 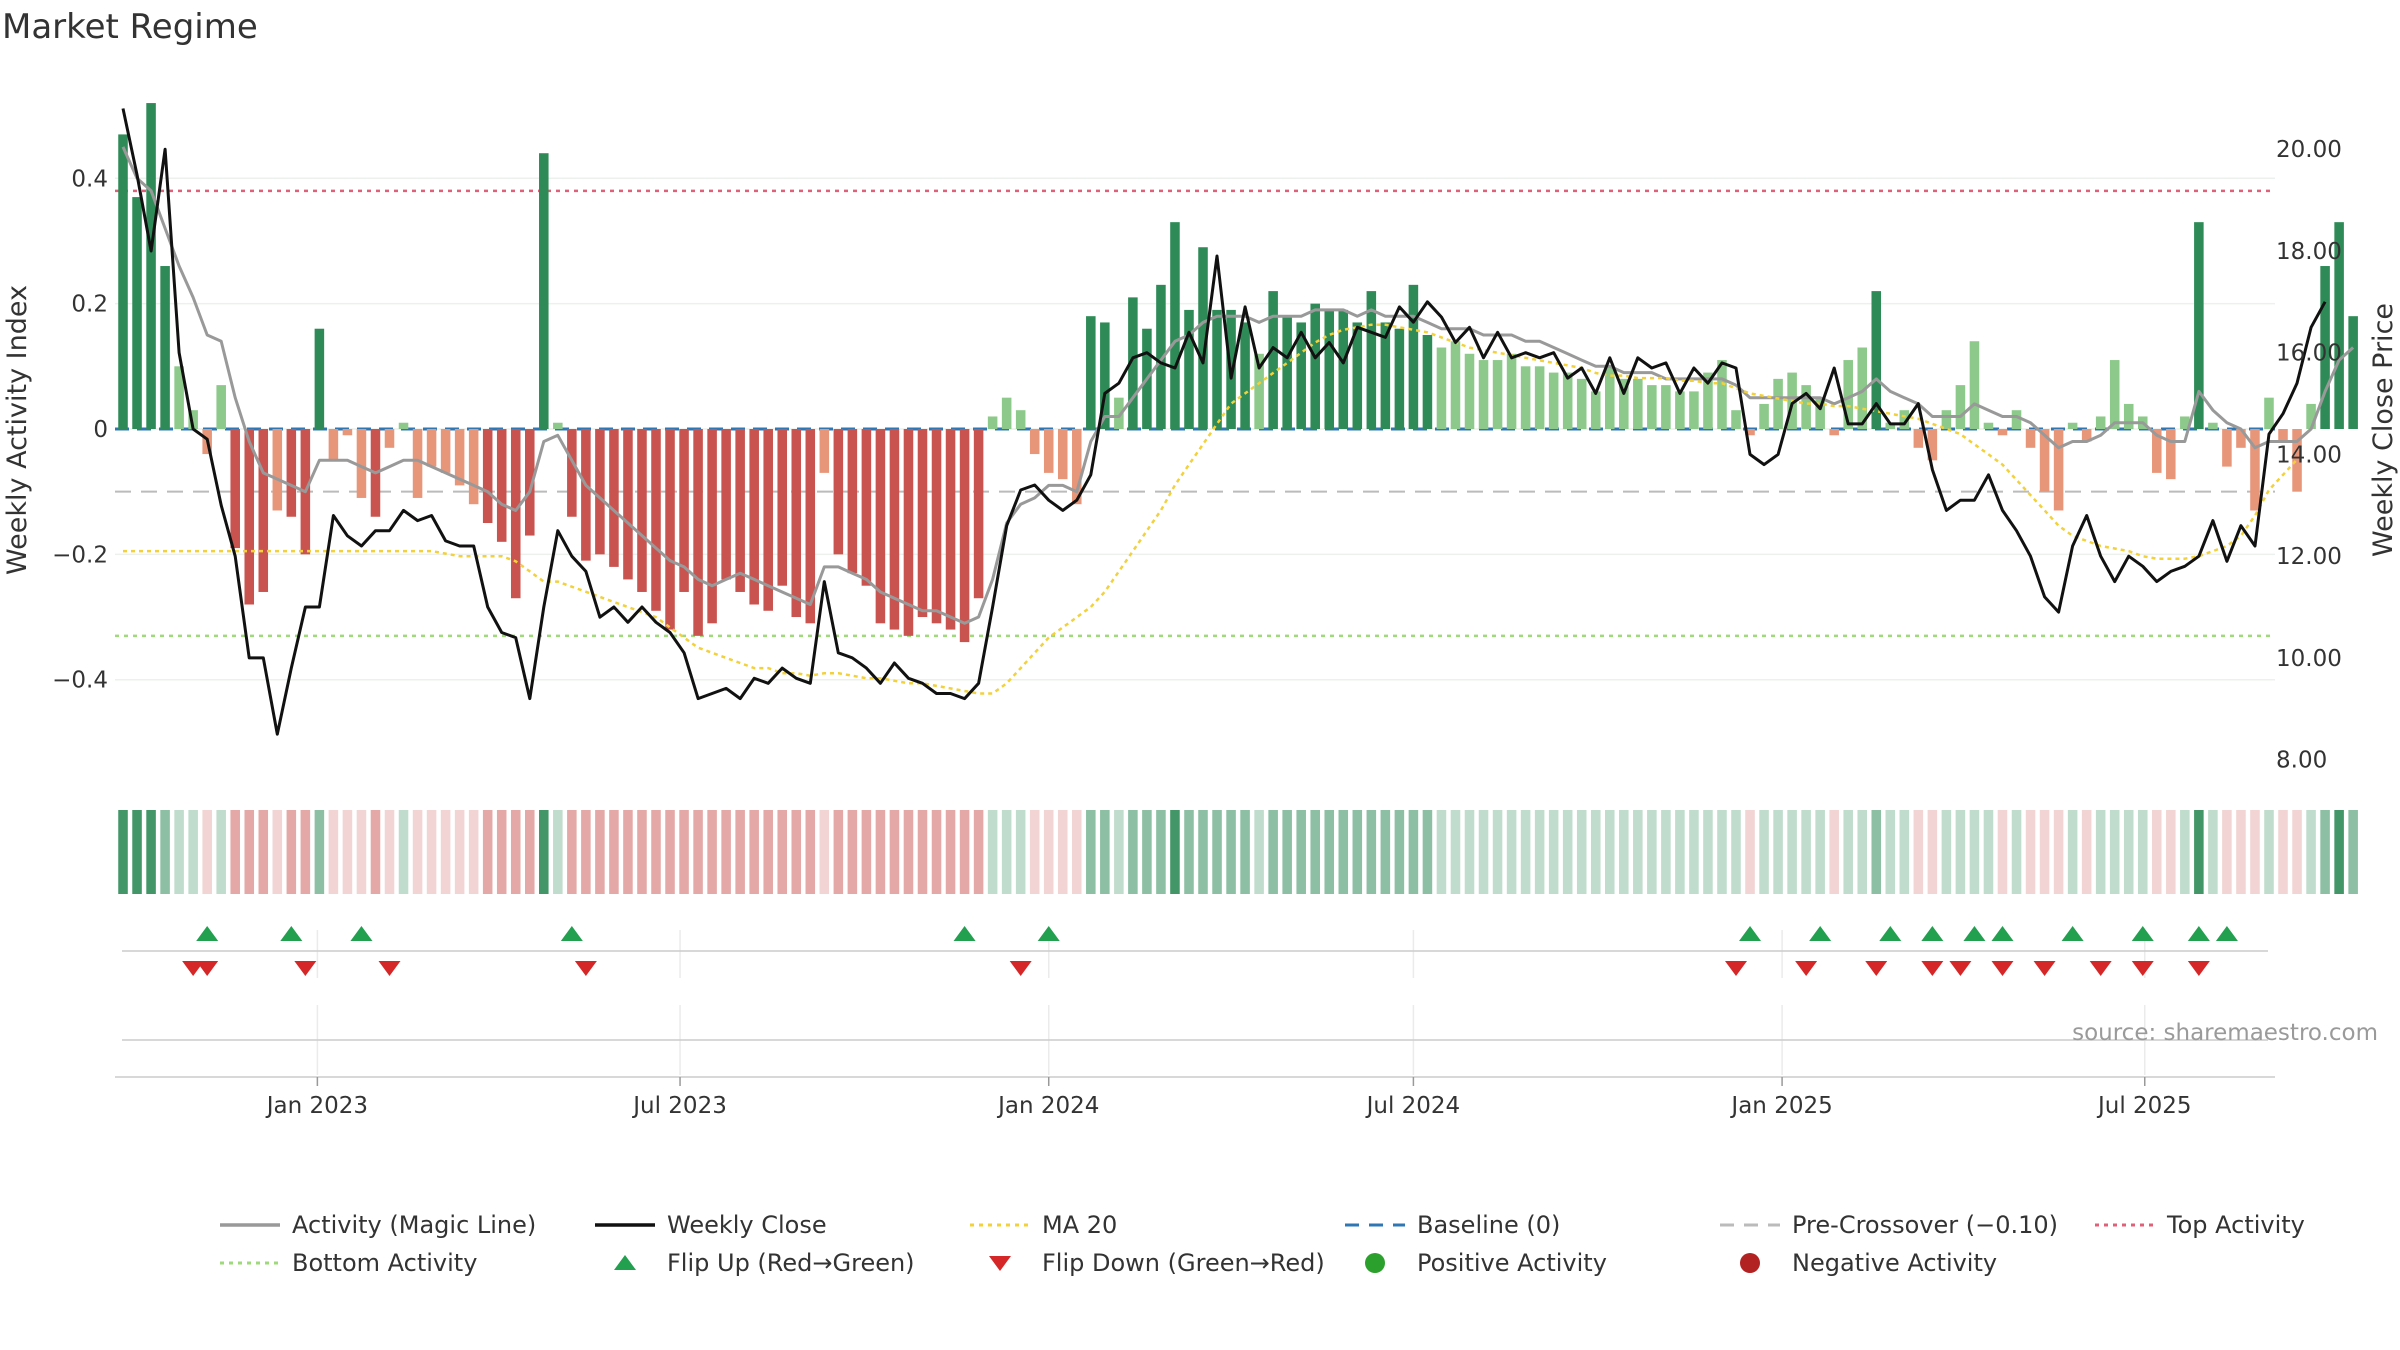 What do you see at coordinates (2309, 252) in the screenshot?
I see `y-right-tick-label: 18.00` at bounding box center [2309, 252].